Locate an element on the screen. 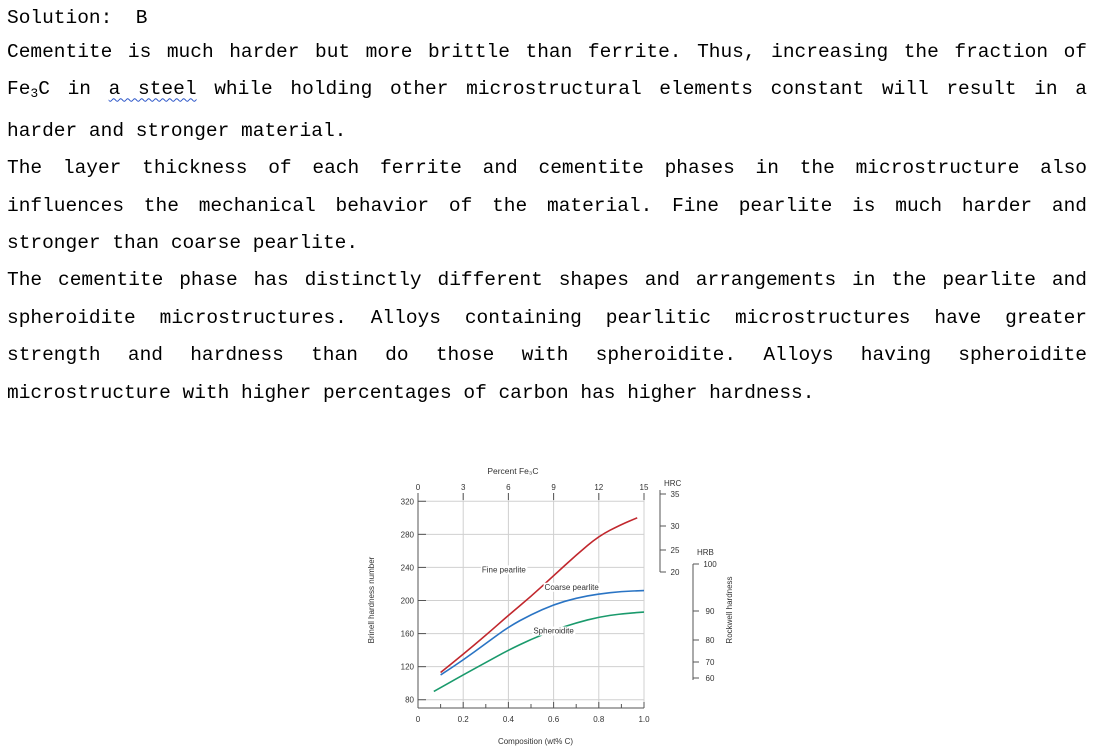 The width and height of the screenshot is (1109, 751). spheroidite-label: Spheroidite is located at coordinates (553, 631).